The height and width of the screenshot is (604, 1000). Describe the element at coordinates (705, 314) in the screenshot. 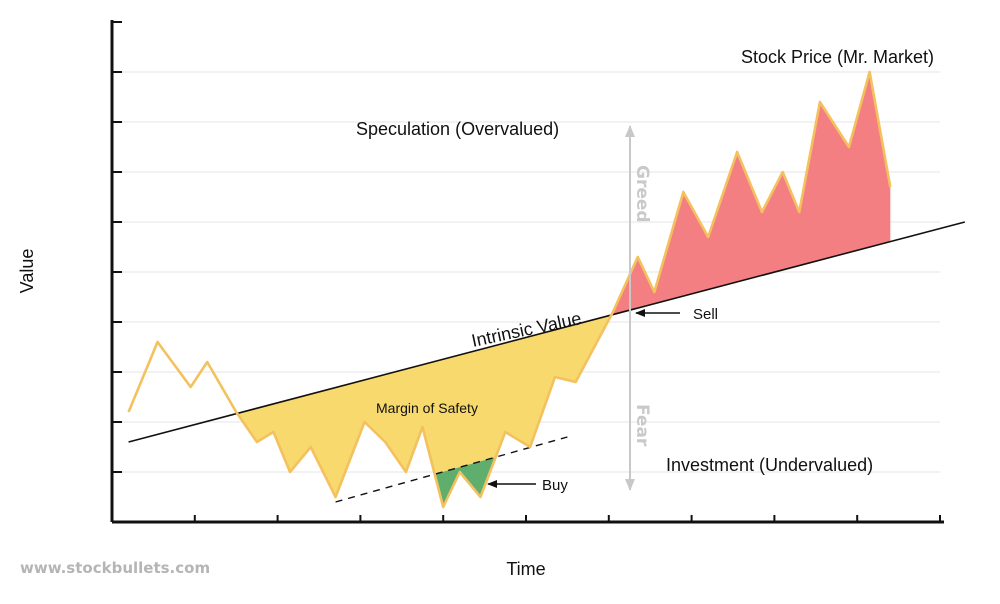

I see `sell-label: Sell` at that location.